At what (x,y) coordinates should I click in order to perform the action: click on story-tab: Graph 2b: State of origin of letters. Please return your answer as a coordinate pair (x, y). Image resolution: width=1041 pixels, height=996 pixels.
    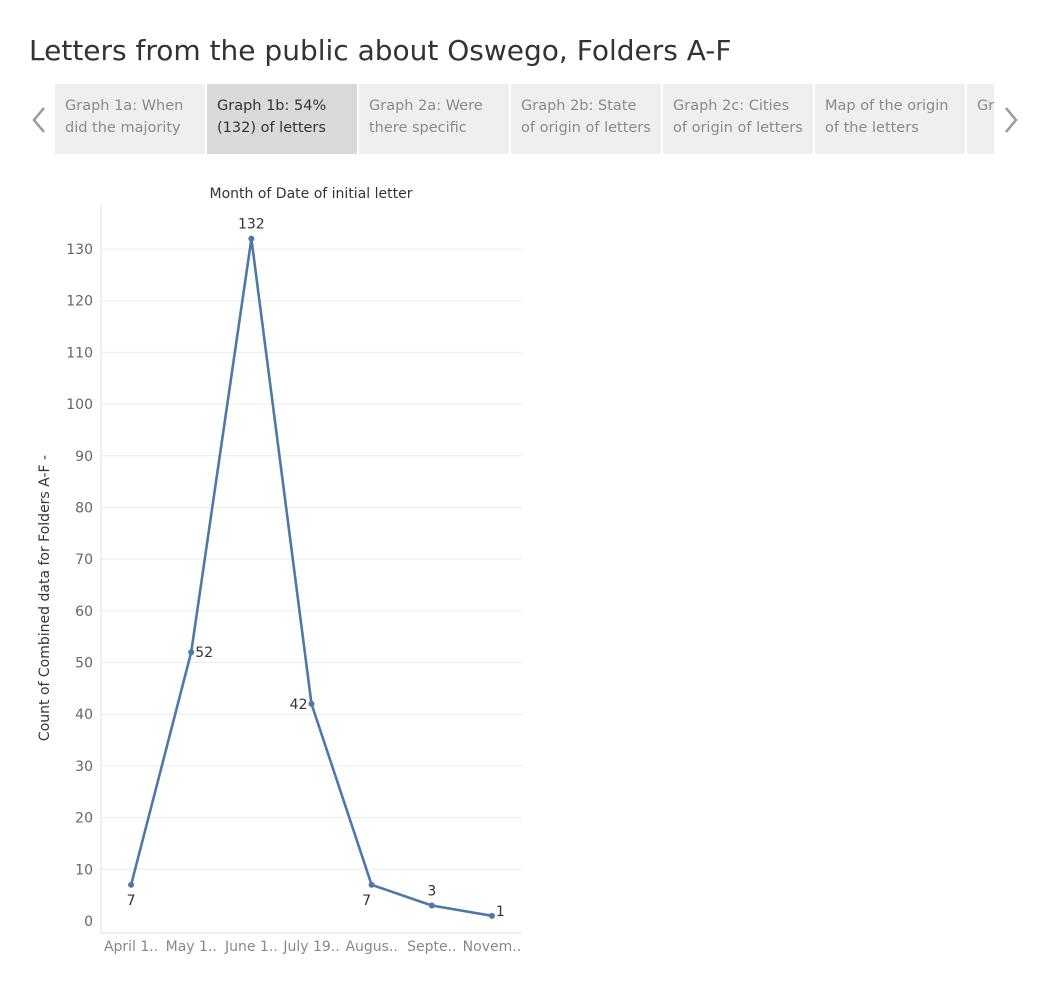
    Looking at the image, I should click on (586, 119).